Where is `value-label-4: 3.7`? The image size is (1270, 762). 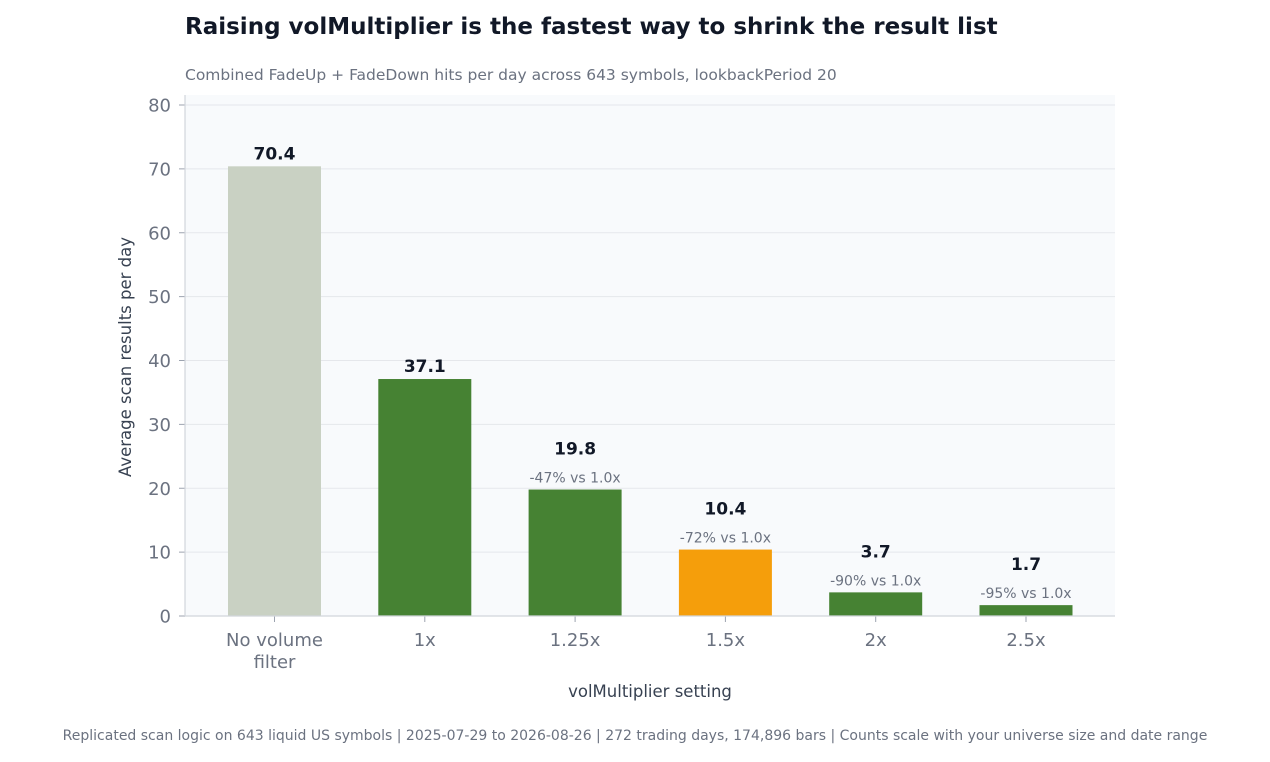
value-label-4: 3.7 is located at coordinates (876, 552).